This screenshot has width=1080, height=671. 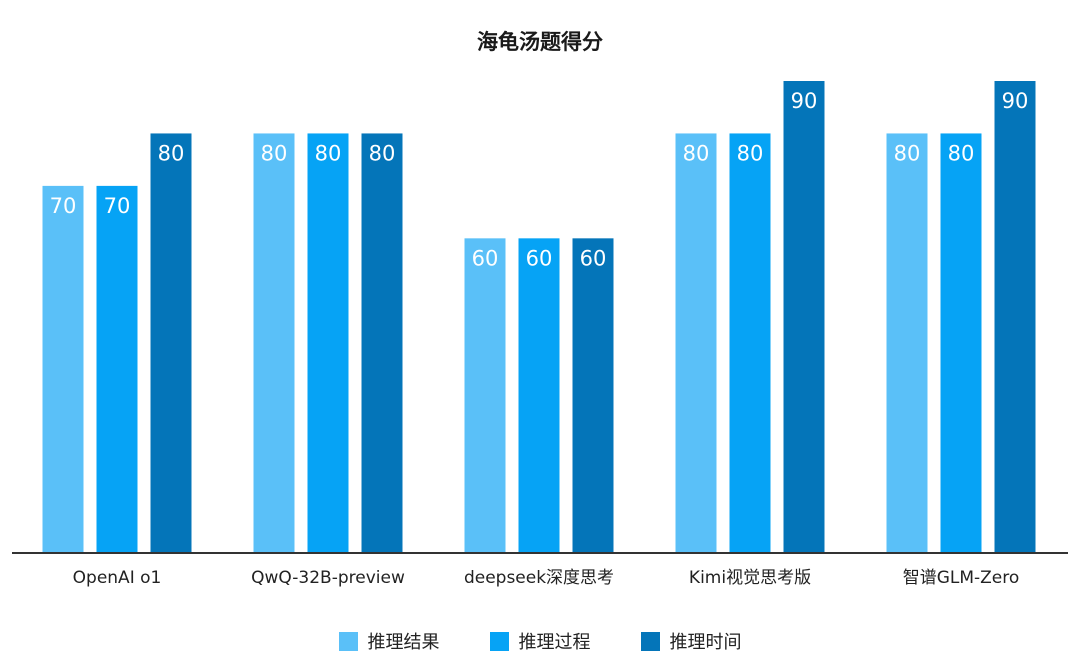 I want to click on legend-item: 推理结果, so click(x=389, y=641).